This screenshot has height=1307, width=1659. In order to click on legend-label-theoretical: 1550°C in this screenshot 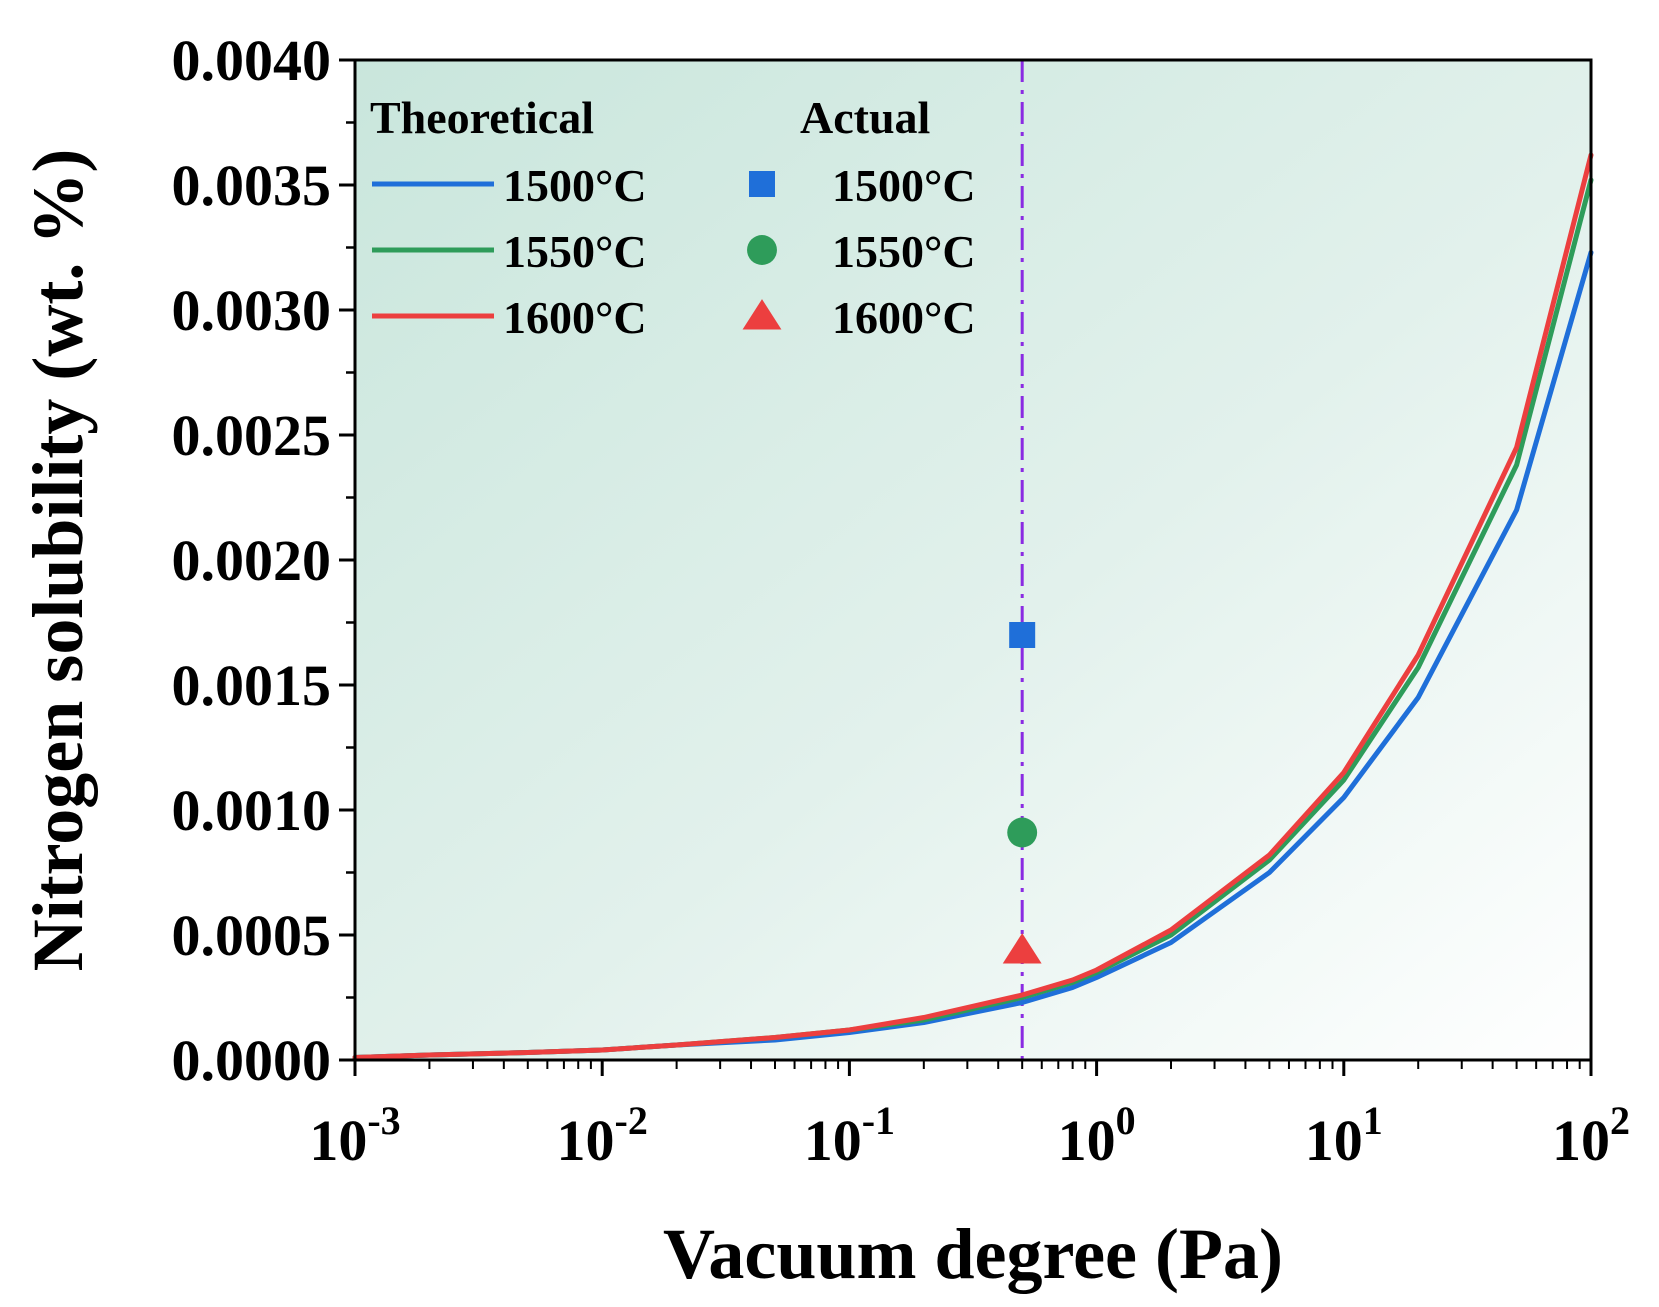, I will do `click(575, 251)`.